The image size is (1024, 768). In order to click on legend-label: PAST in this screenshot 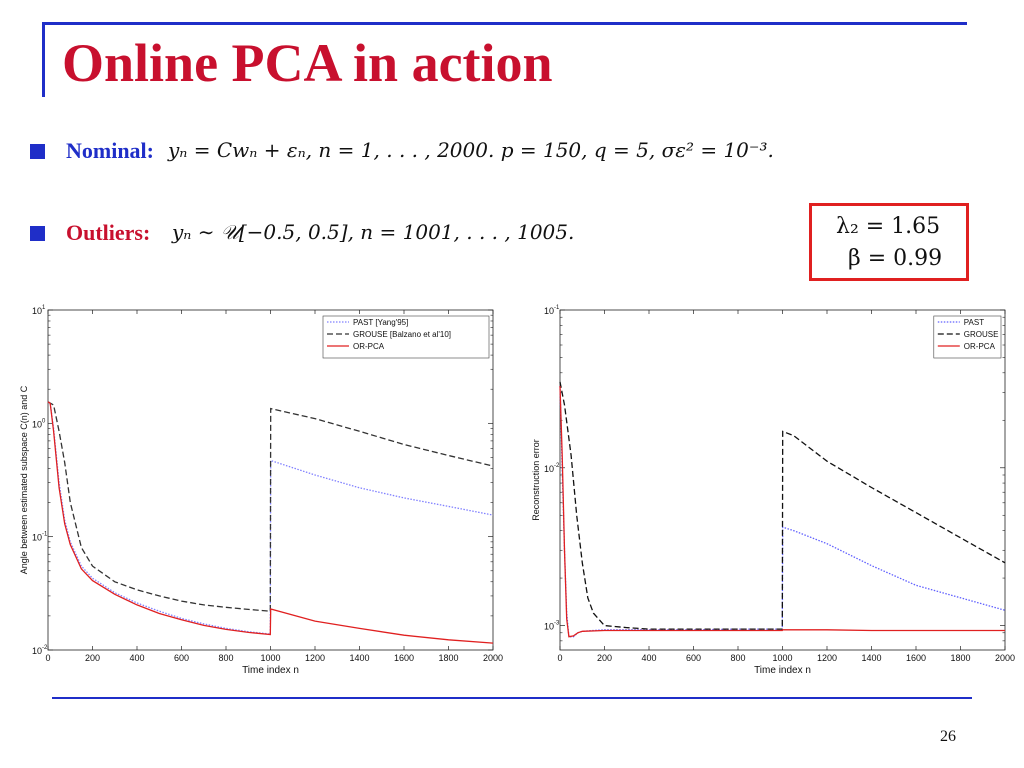, I will do `click(974, 322)`.